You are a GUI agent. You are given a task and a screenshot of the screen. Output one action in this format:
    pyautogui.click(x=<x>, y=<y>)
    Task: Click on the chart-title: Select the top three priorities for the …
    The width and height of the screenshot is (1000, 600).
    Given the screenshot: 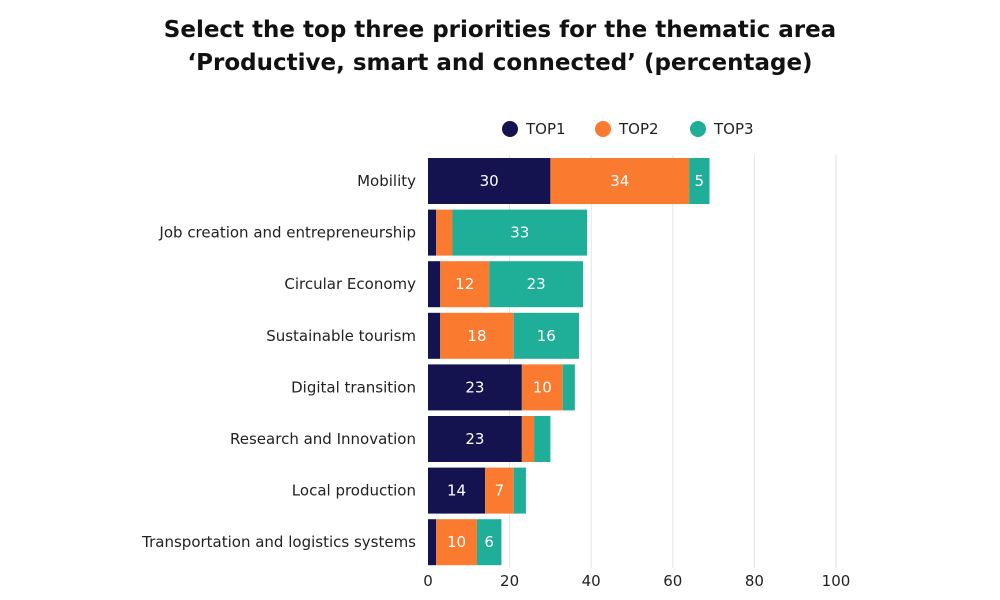 What is the action you would take?
    pyautogui.click(x=500, y=47)
    